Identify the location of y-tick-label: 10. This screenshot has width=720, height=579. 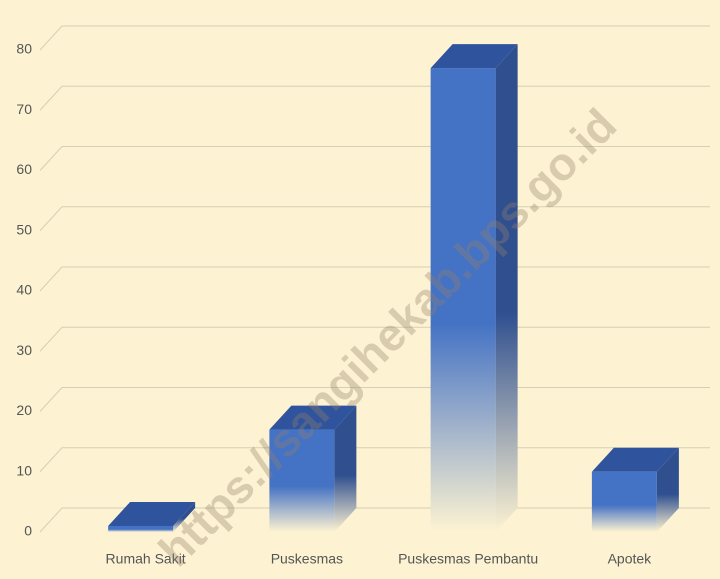
(24, 470).